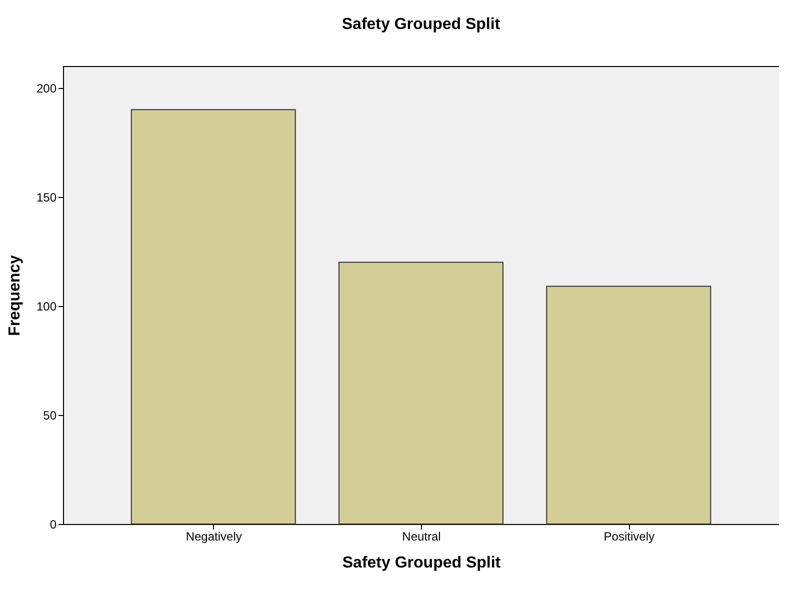 The image size is (788, 590). What do you see at coordinates (46, 197) in the screenshot?
I see `y-tick-label: 150` at bounding box center [46, 197].